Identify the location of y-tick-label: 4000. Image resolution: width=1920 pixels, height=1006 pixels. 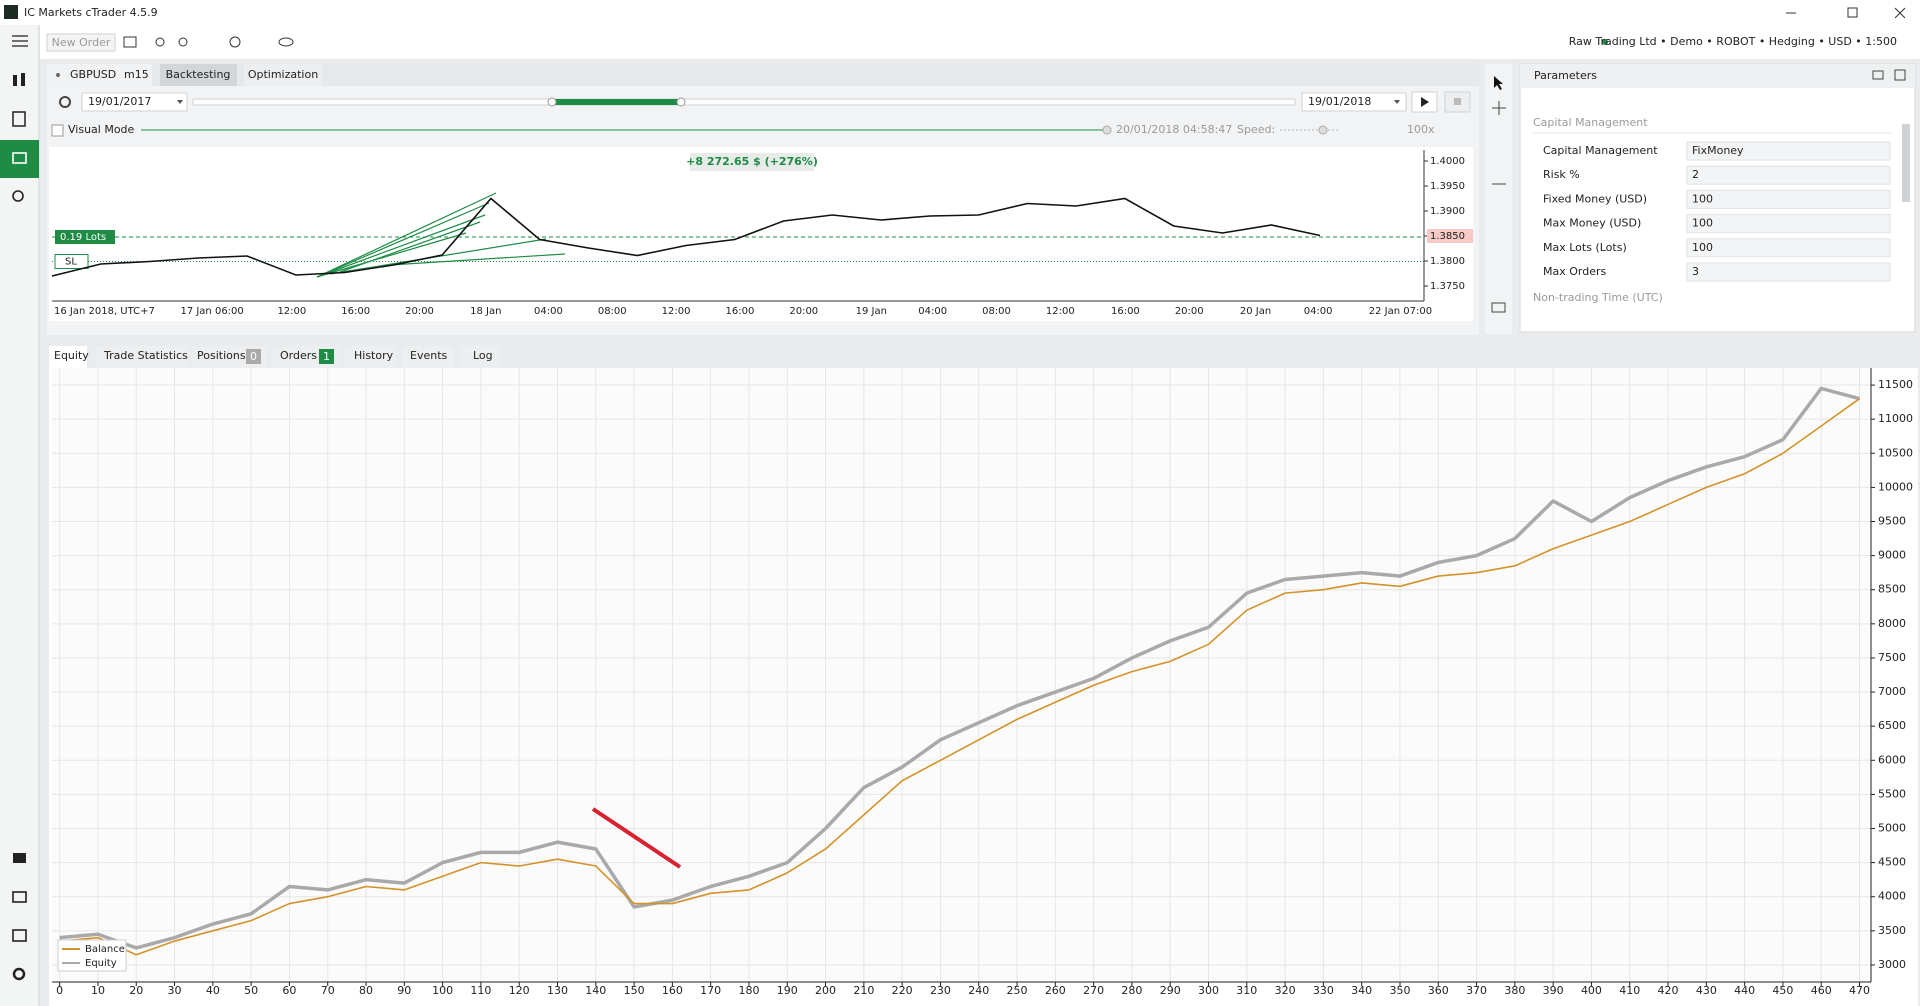
(1892, 896).